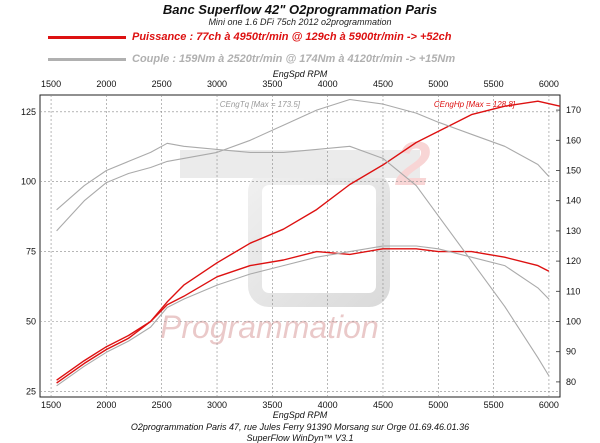 Image resolution: width=600 pixels, height=443 pixels. I want to click on x-tick-label-bottom: 2000, so click(106, 405).